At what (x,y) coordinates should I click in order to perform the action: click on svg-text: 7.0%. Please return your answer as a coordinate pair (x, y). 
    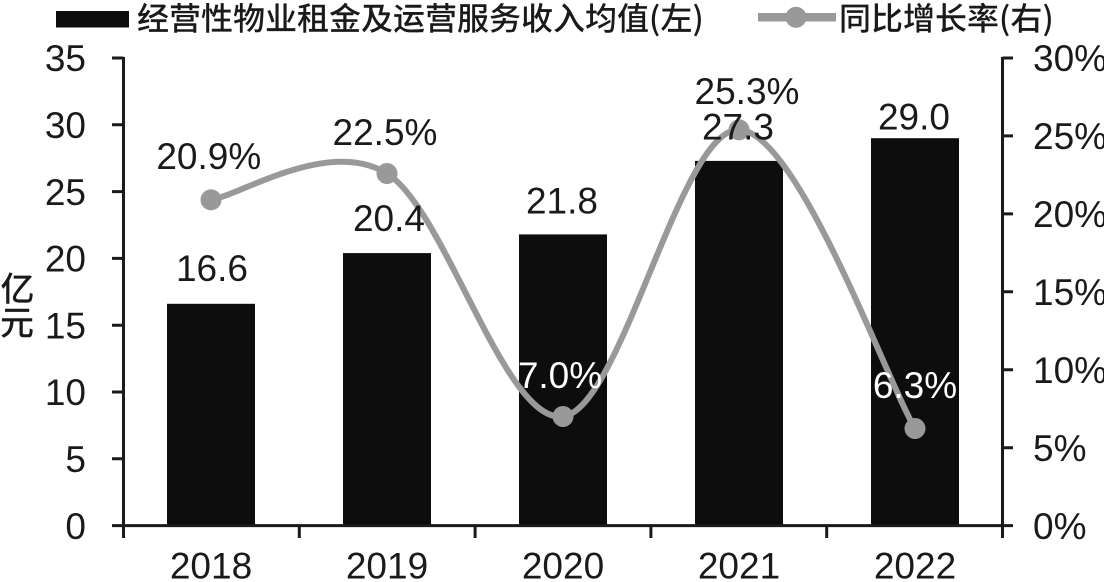
    Looking at the image, I should click on (560, 375).